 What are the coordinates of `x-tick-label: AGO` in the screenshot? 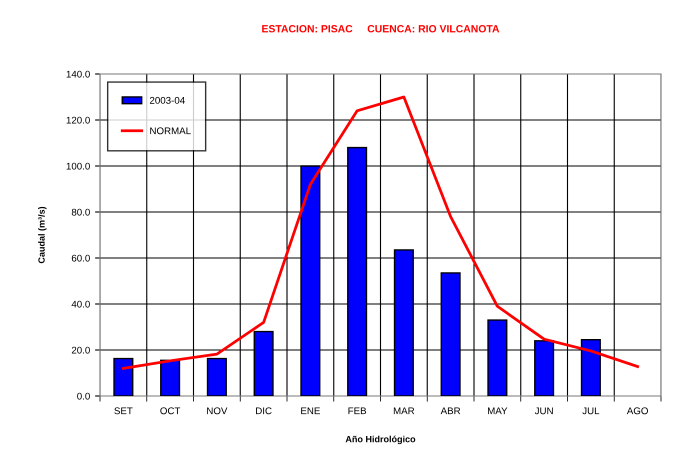 It's located at (637, 410).